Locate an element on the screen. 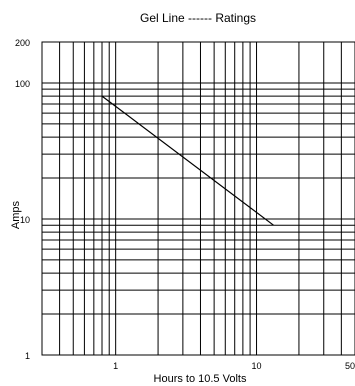  y-axis-tick-labels: 1 10 100 200 is located at coordinates (22, 199).